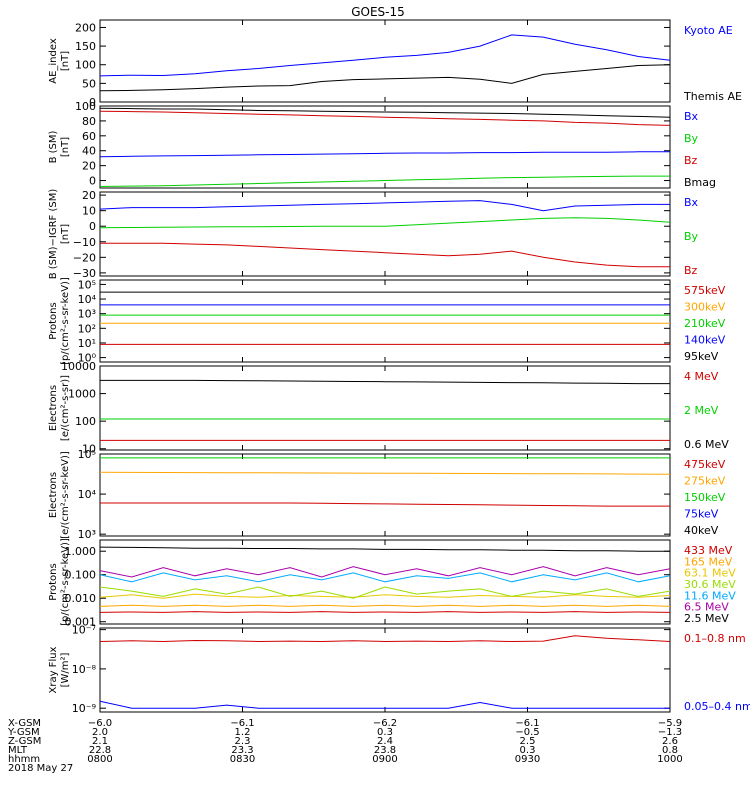  Describe the element at coordinates (706, 607) in the screenshot. I see `legend-label: 6.5 MeV` at that location.